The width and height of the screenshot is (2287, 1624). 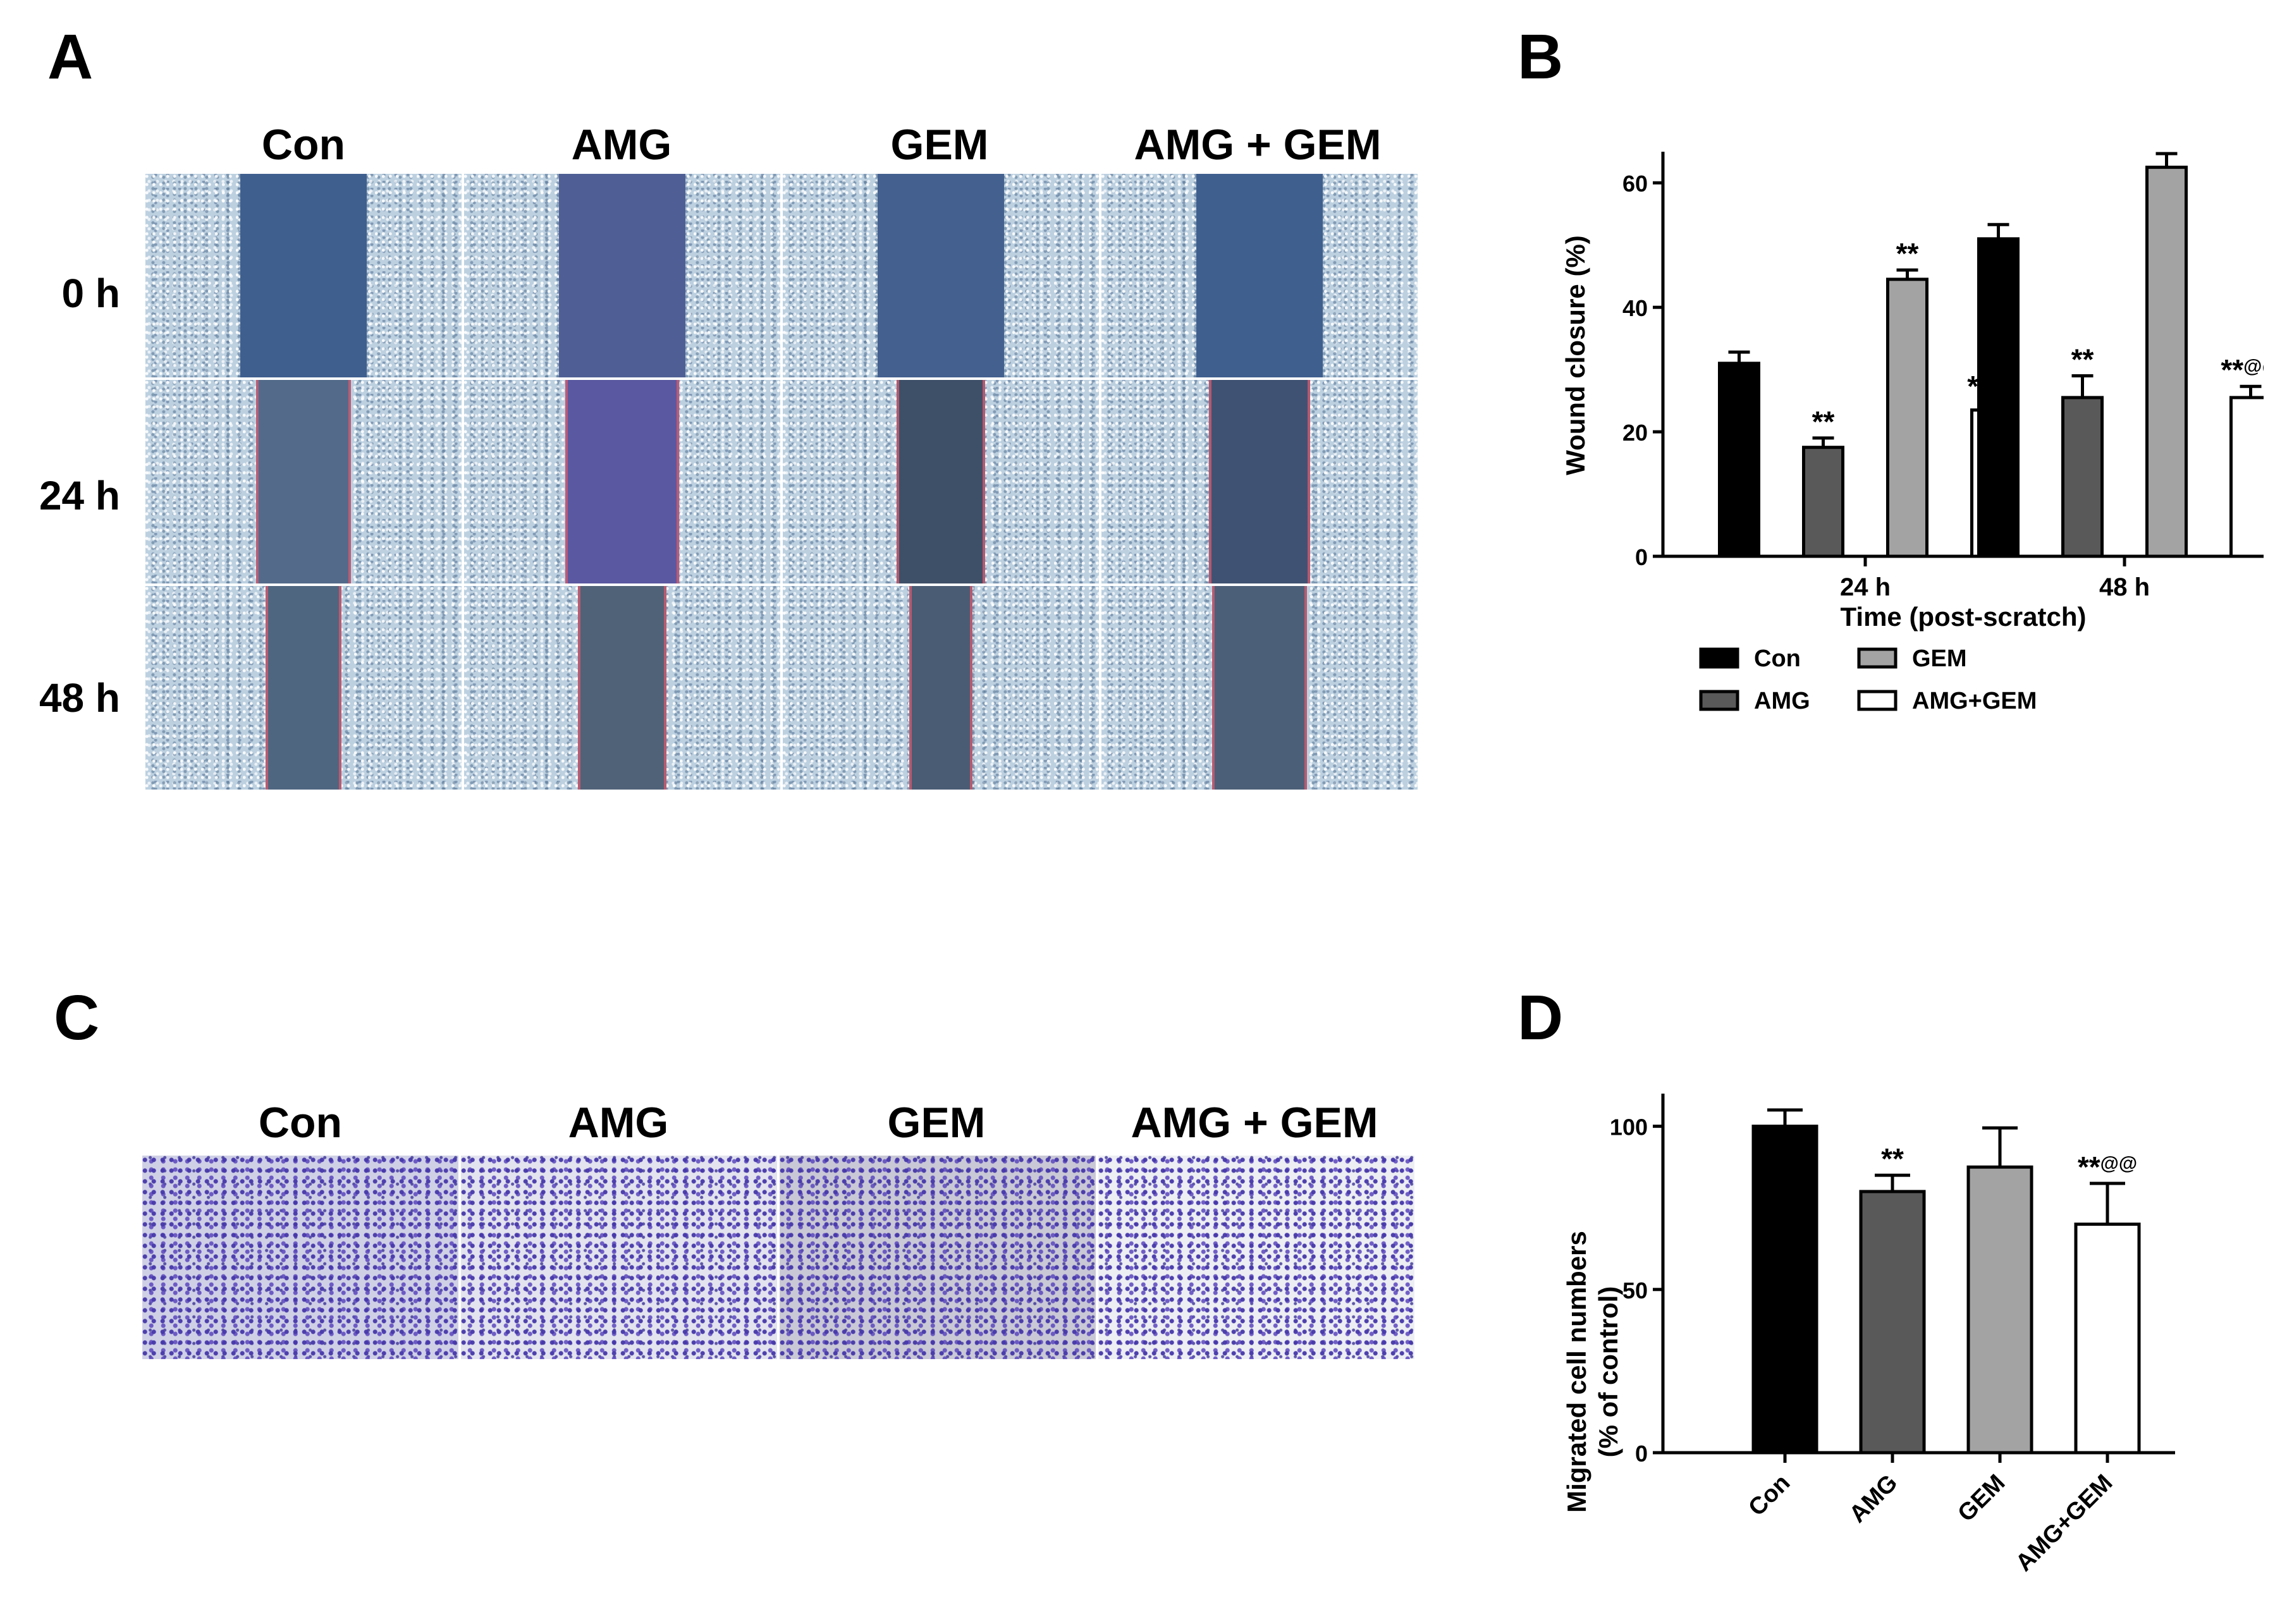 What do you see at coordinates (1892, 1158) in the screenshot?
I see `chart-d-significance-label: **` at bounding box center [1892, 1158].